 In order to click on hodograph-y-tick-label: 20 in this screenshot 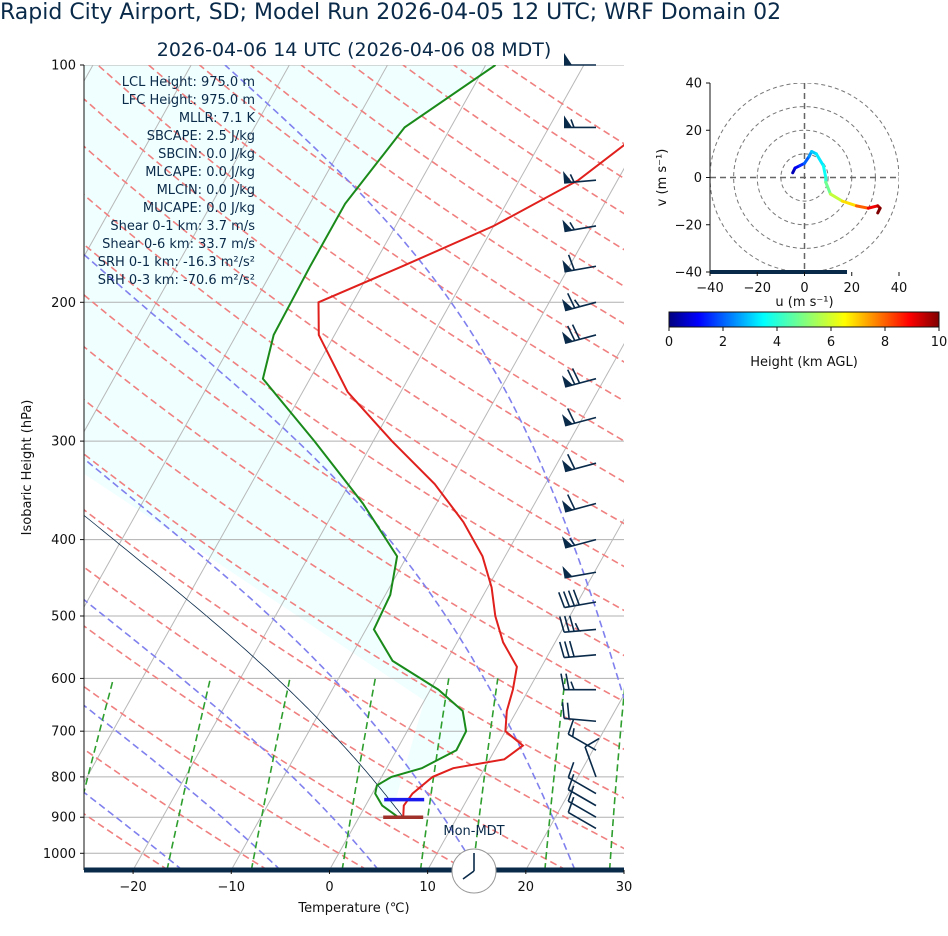, I will do `click(693, 131)`.